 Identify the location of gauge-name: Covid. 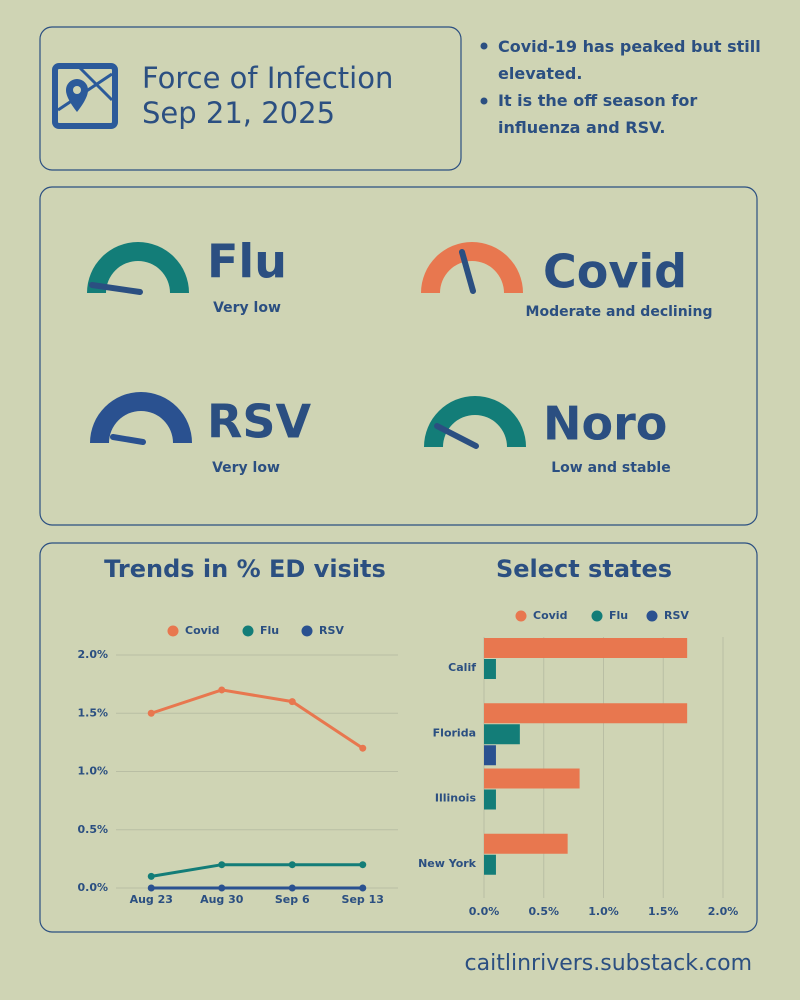
(615, 272).